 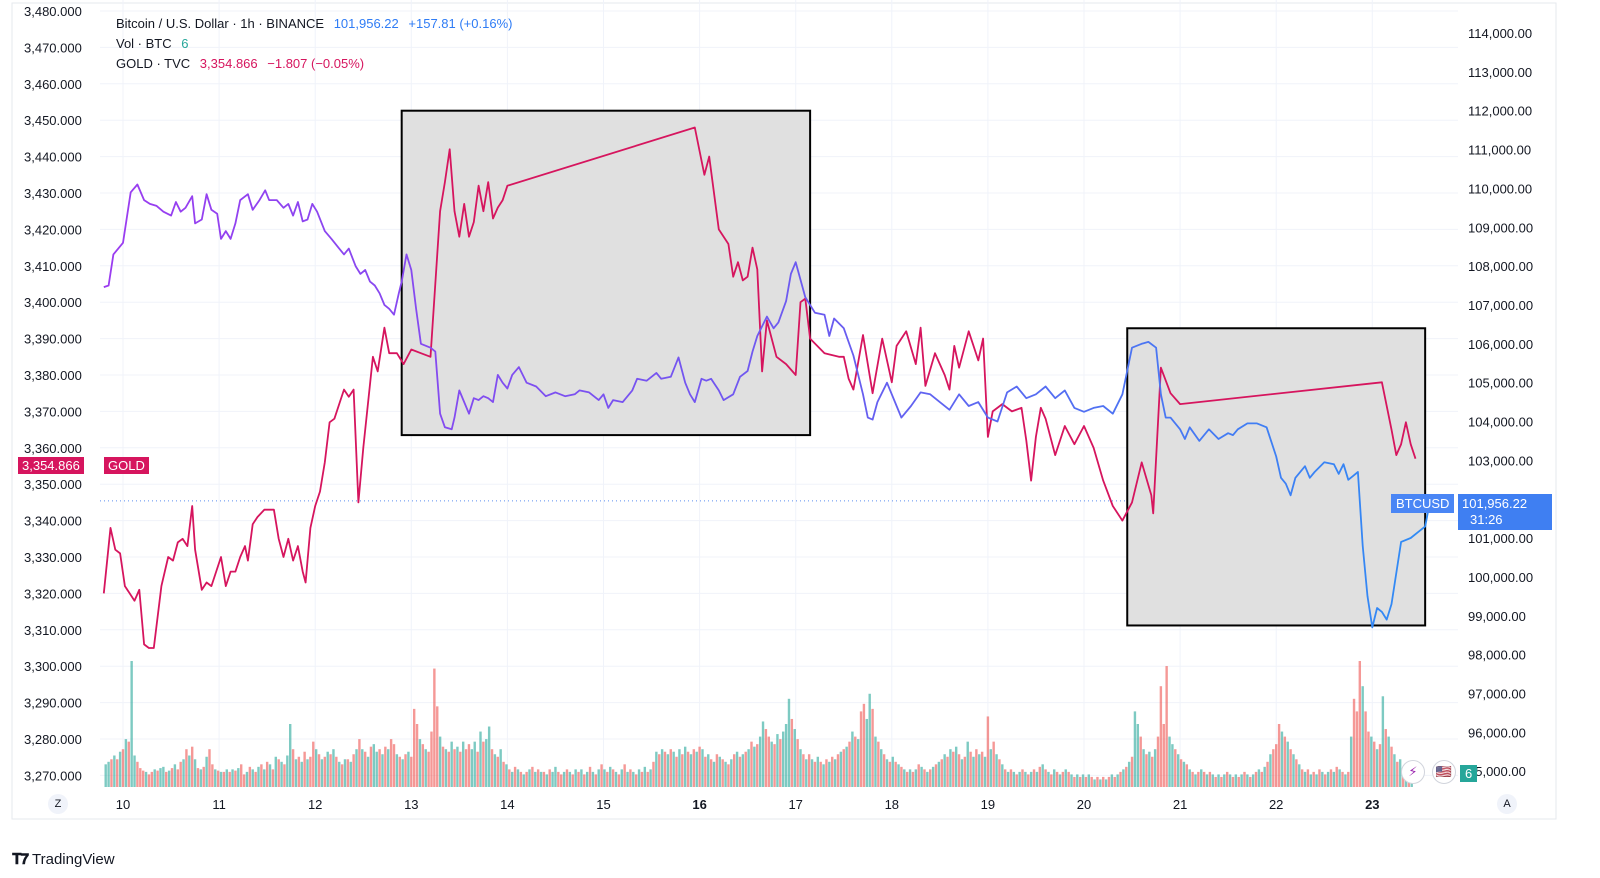 What do you see at coordinates (1444, 772) in the screenshot?
I see `us-flag-icon: 🇺🇸` at bounding box center [1444, 772].